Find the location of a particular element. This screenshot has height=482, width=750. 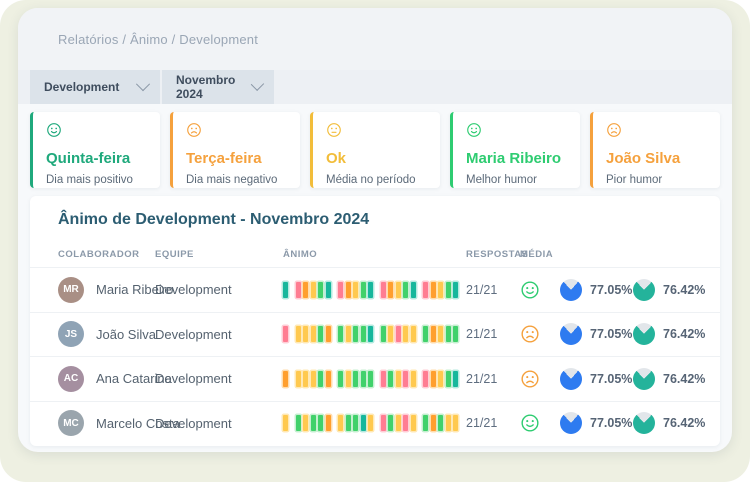

summary-card-title: João Silva is located at coordinates (643, 158).